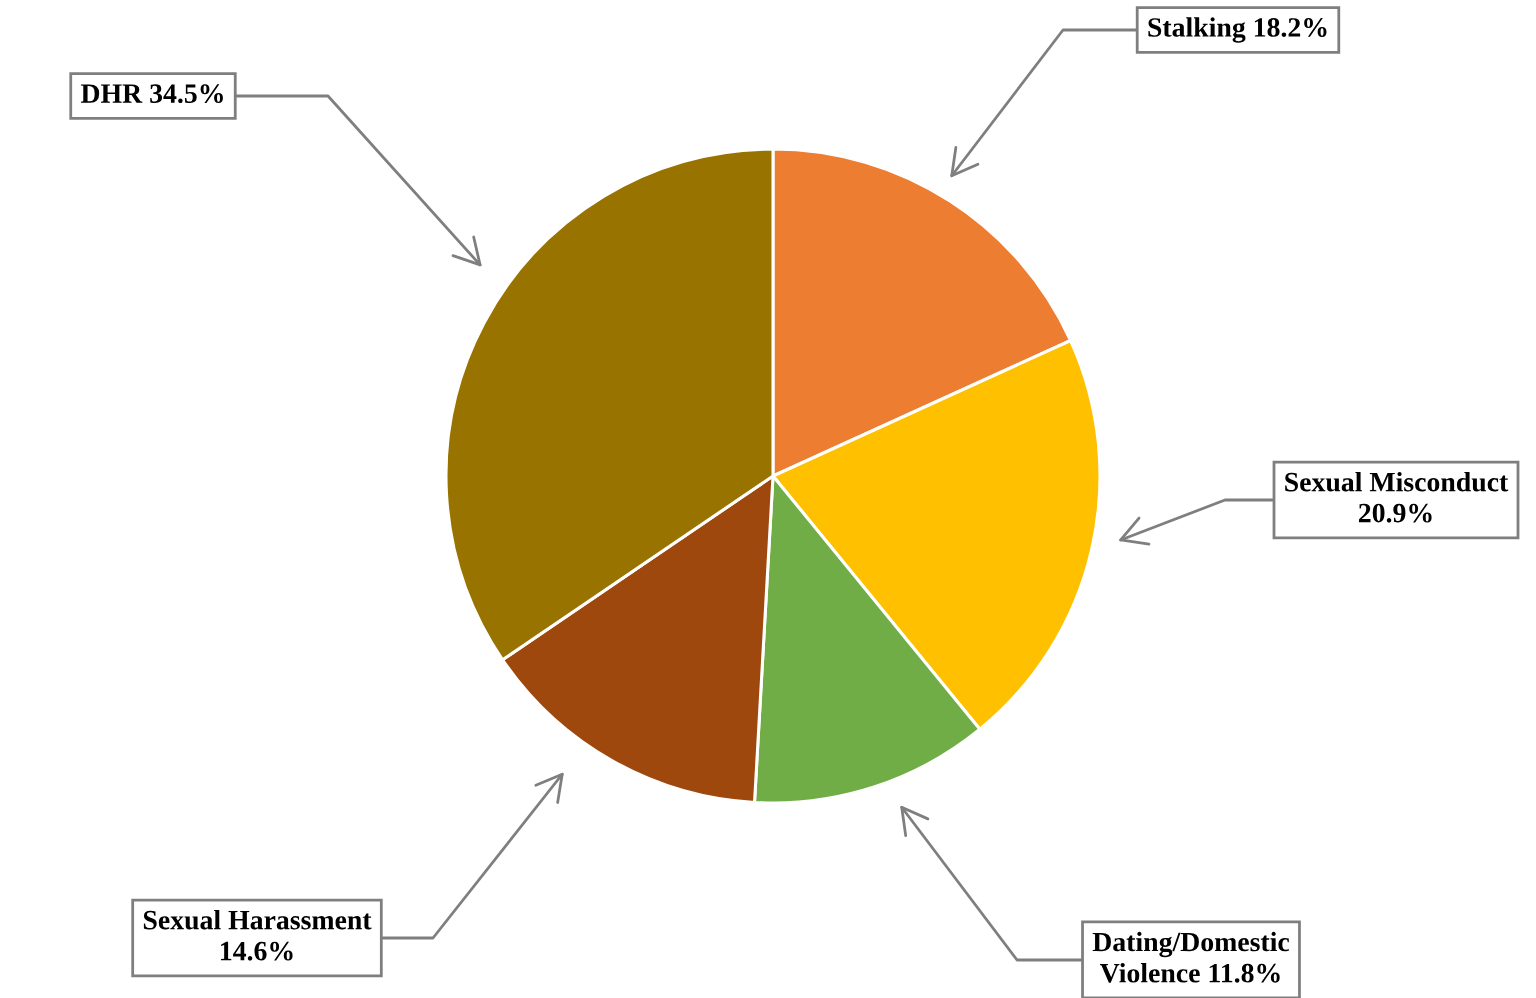 The width and height of the screenshot is (1536, 998). Describe the element at coordinates (1395, 513) in the screenshot. I see `data-label: 20.9%` at that location.